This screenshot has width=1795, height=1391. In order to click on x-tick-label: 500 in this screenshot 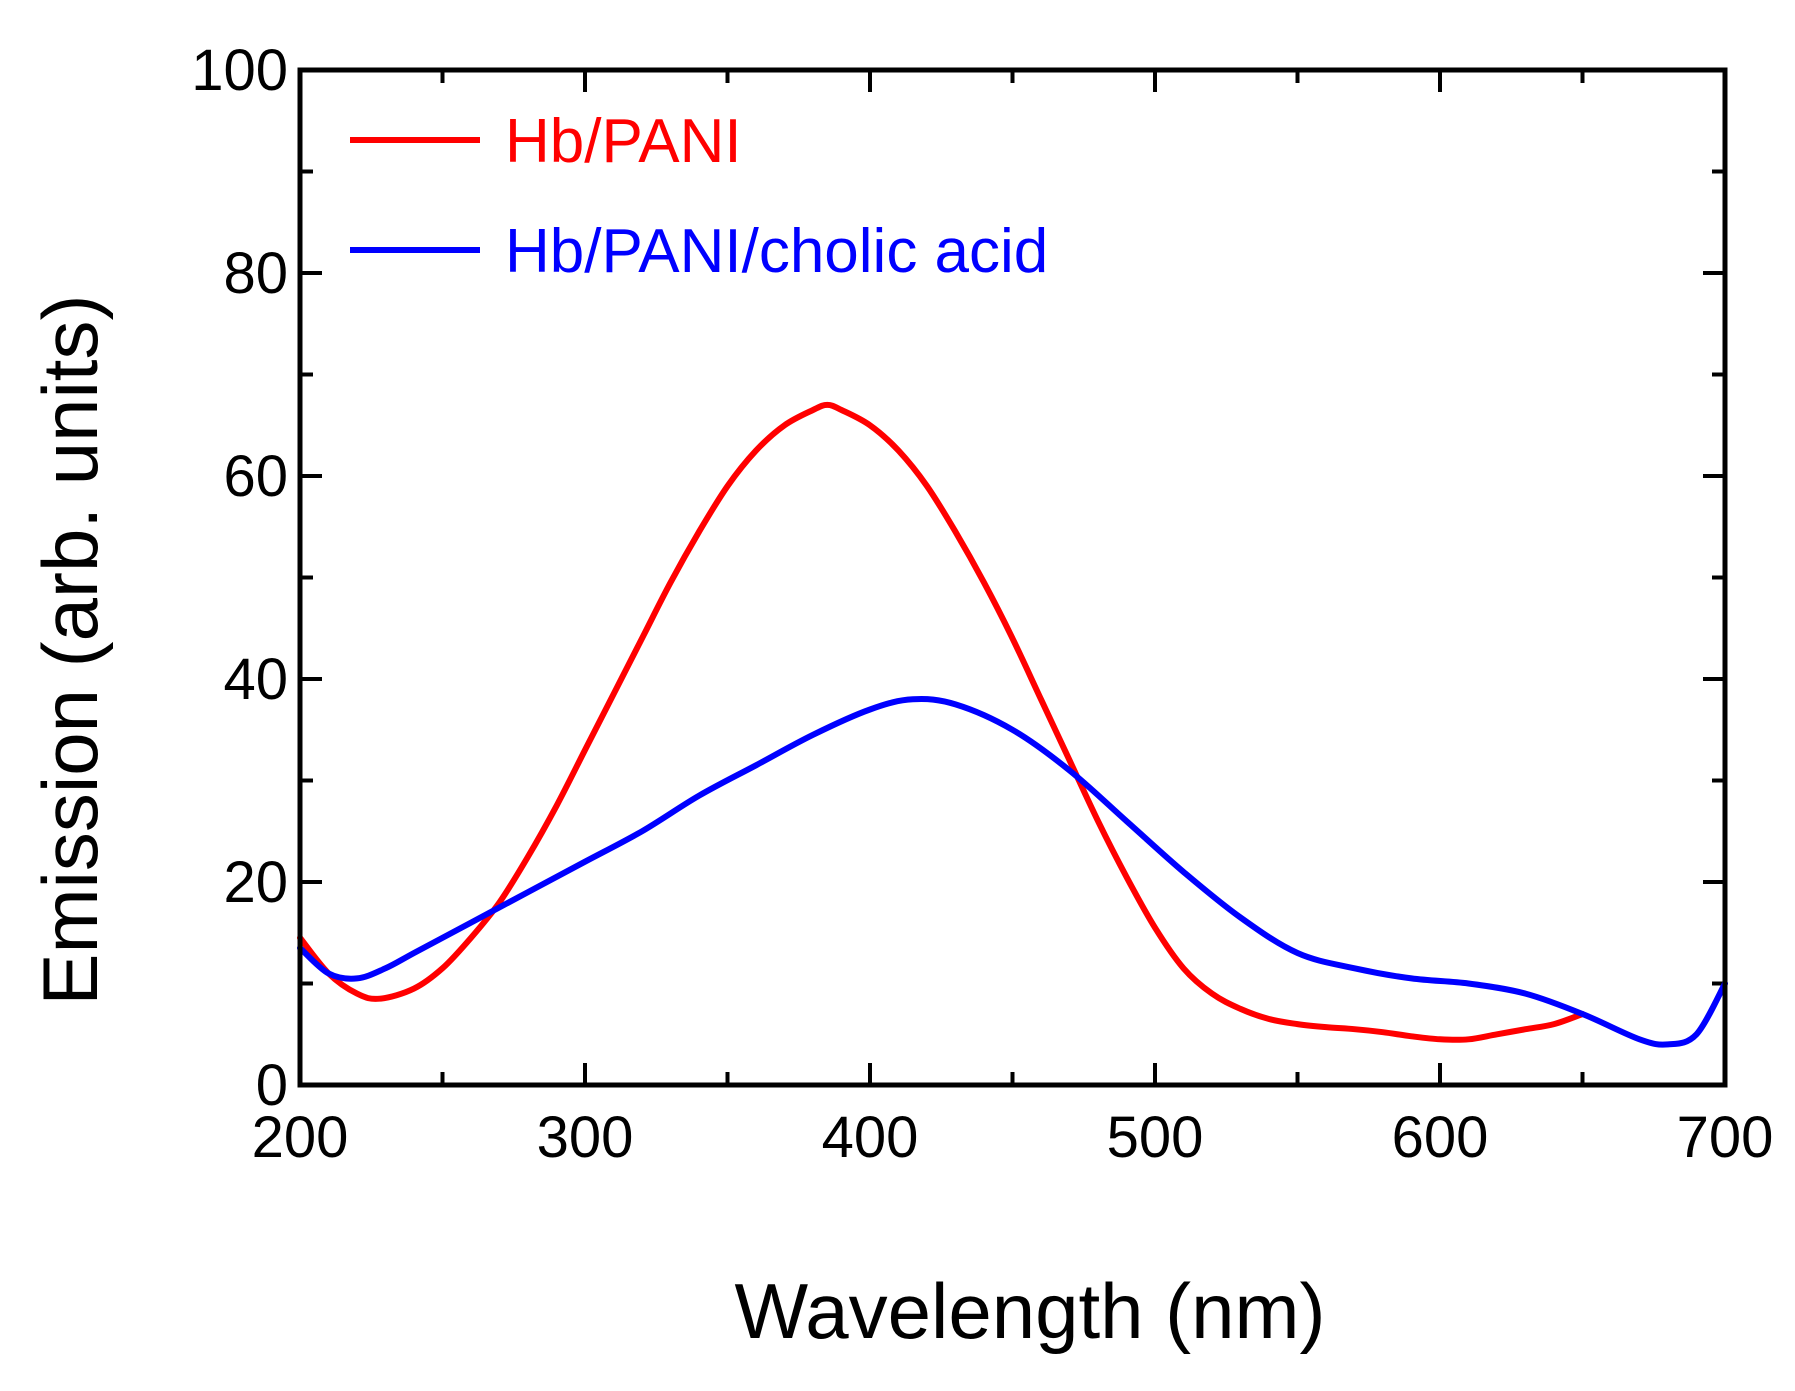, I will do `click(1155, 1137)`.